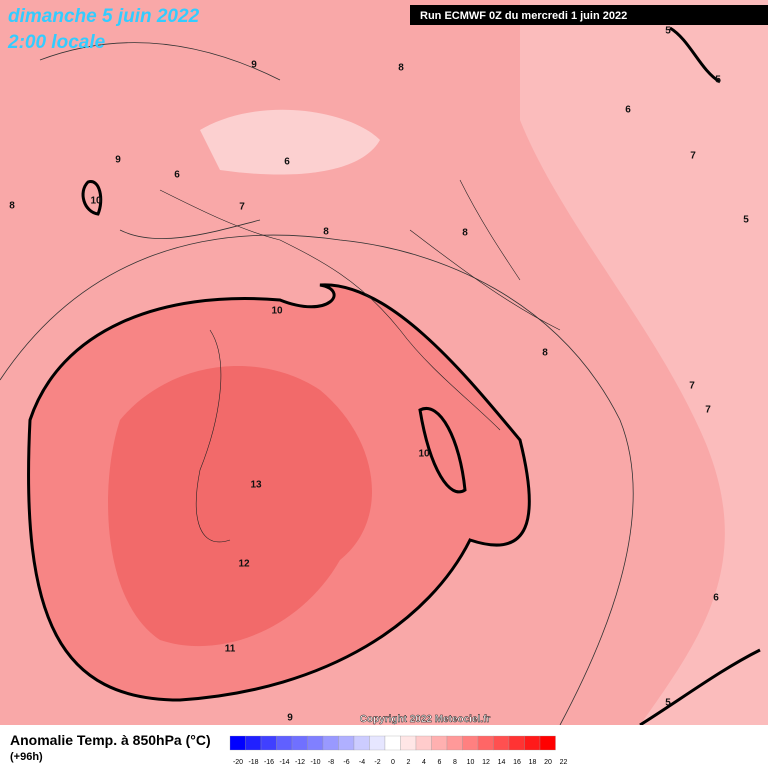  What do you see at coordinates (377, 762) in the screenshot?
I see `legend-tick-label: -2` at bounding box center [377, 762].